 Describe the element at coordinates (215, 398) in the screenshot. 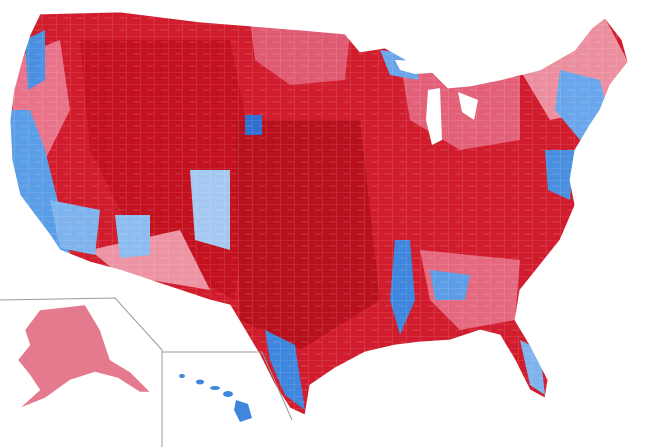

I see `hawaii` at that location.